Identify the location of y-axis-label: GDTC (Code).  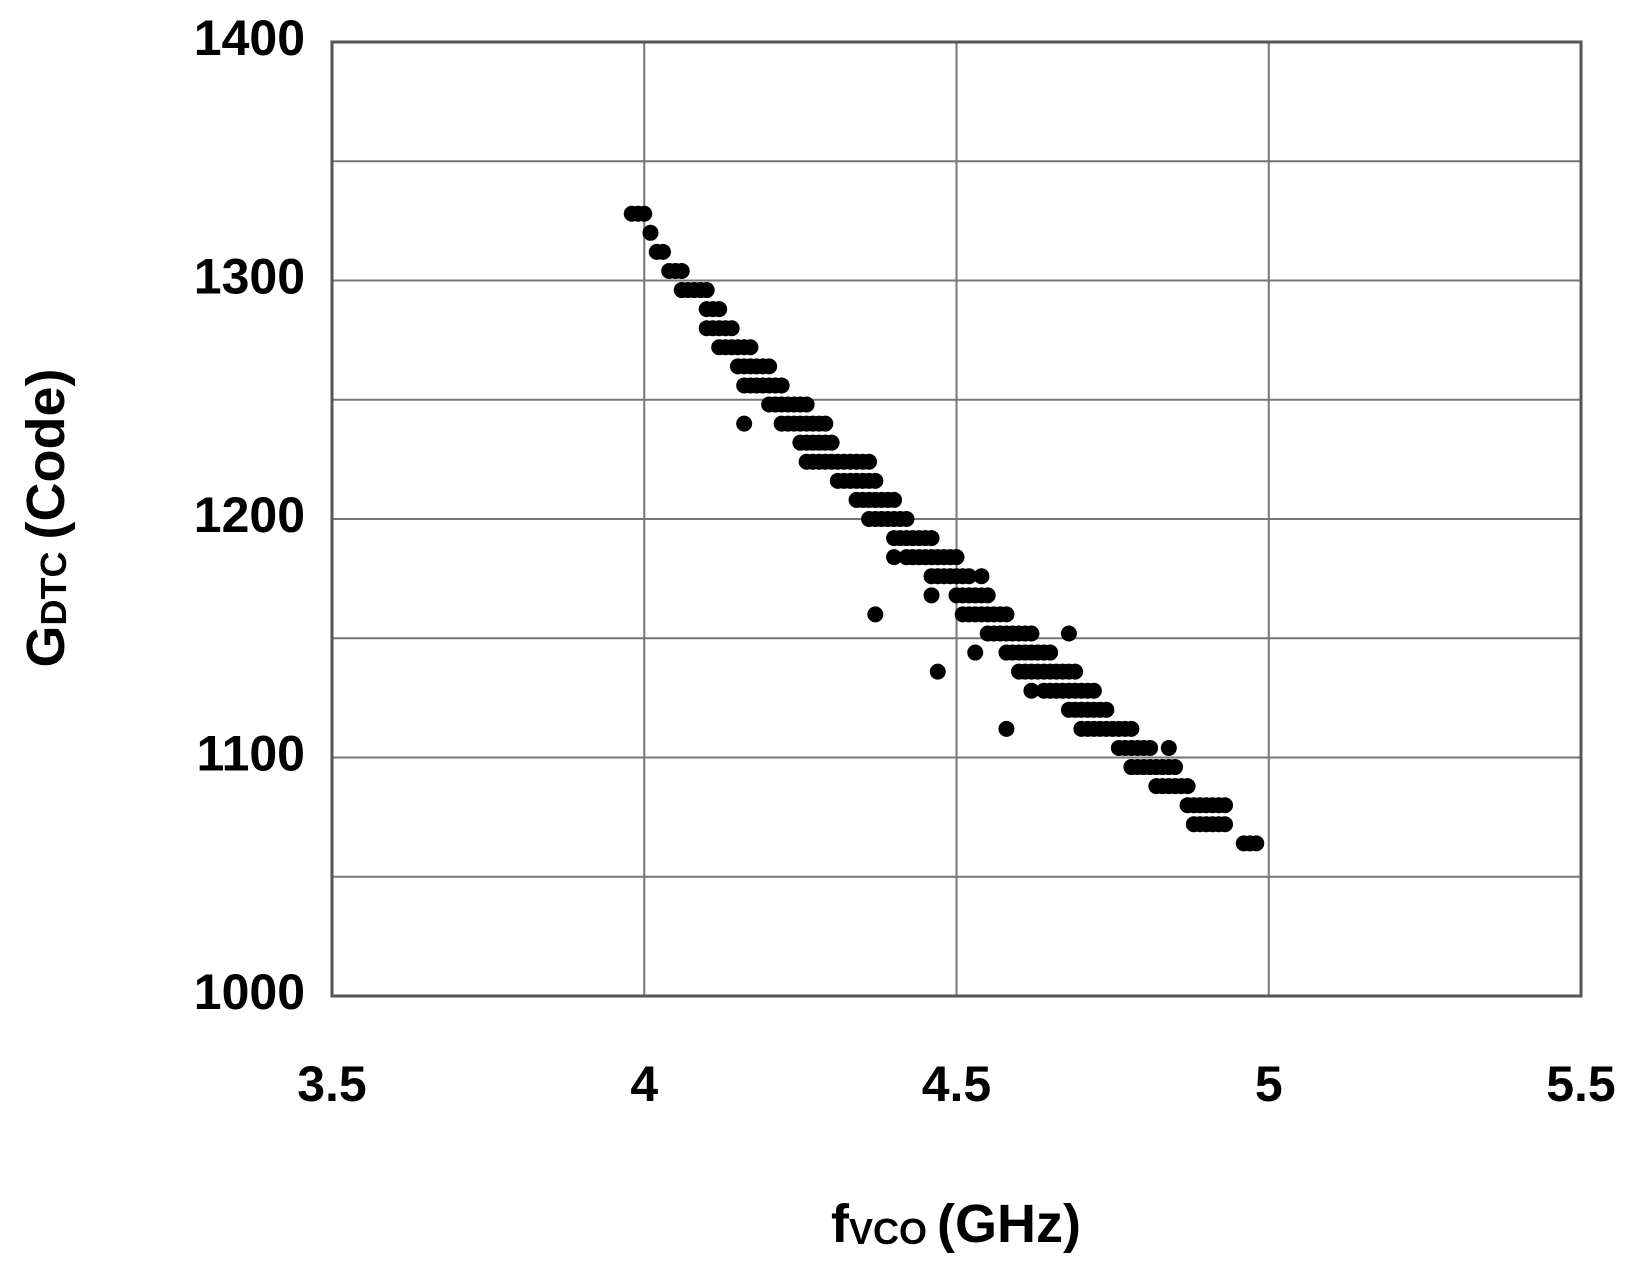
(46, 518).